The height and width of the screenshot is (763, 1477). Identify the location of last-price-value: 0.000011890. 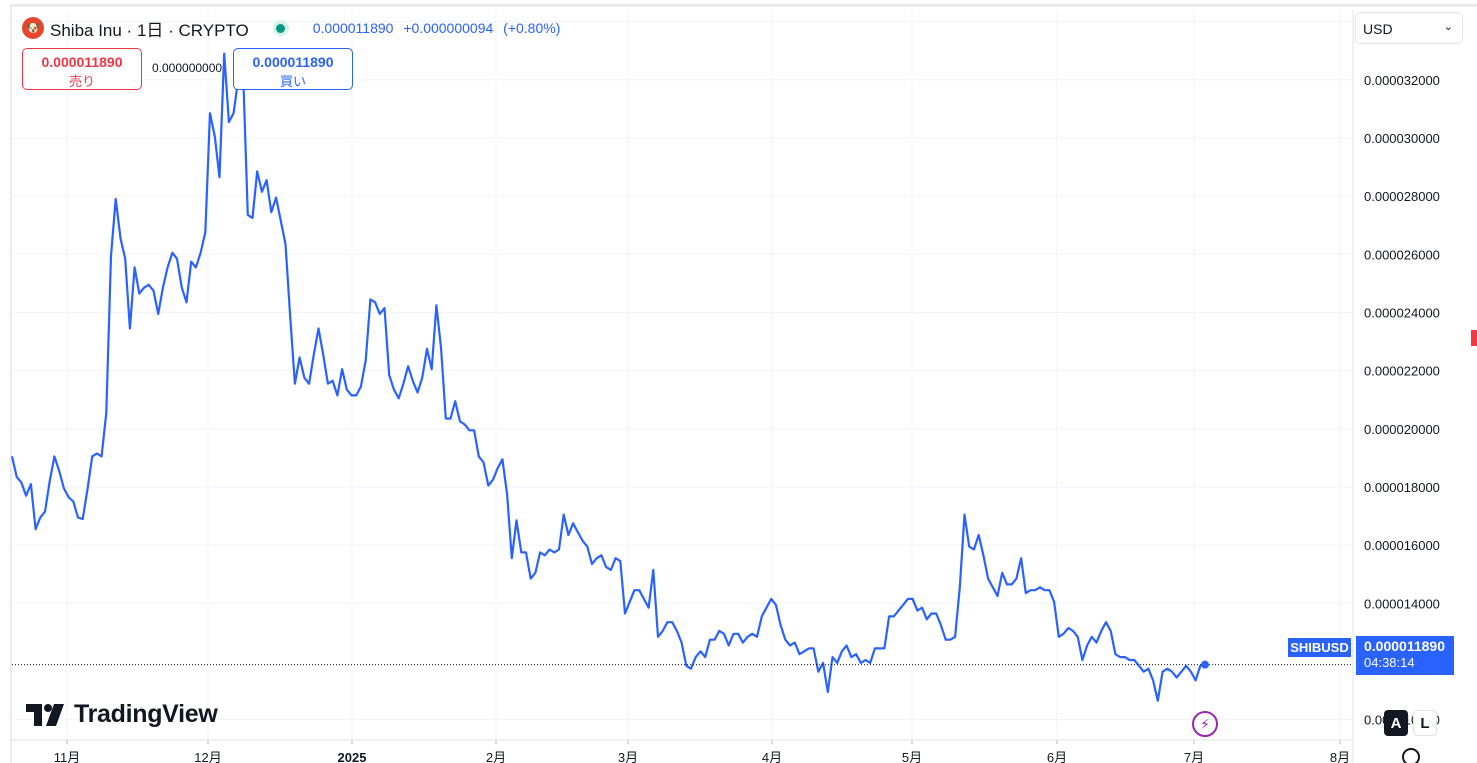
(1404, 646).